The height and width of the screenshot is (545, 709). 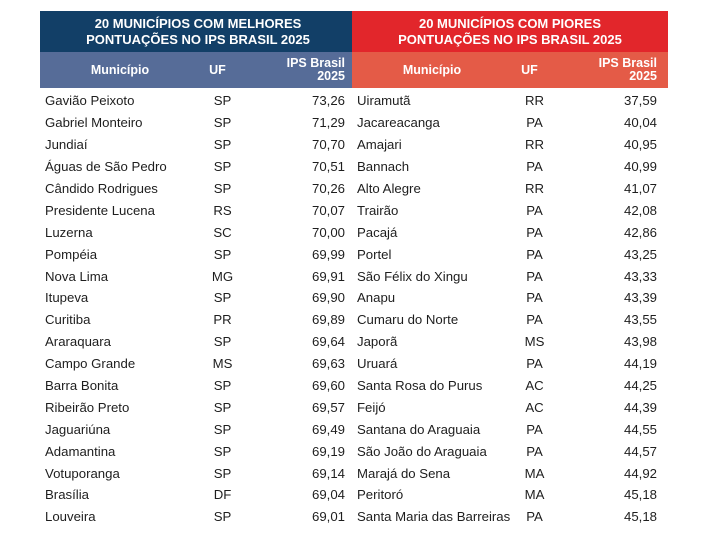 What do you see at coordinates (106, 167) in the screenshot?
I see `municipio-cell: Águas de São Pedro` at bounding box center [106, 167].